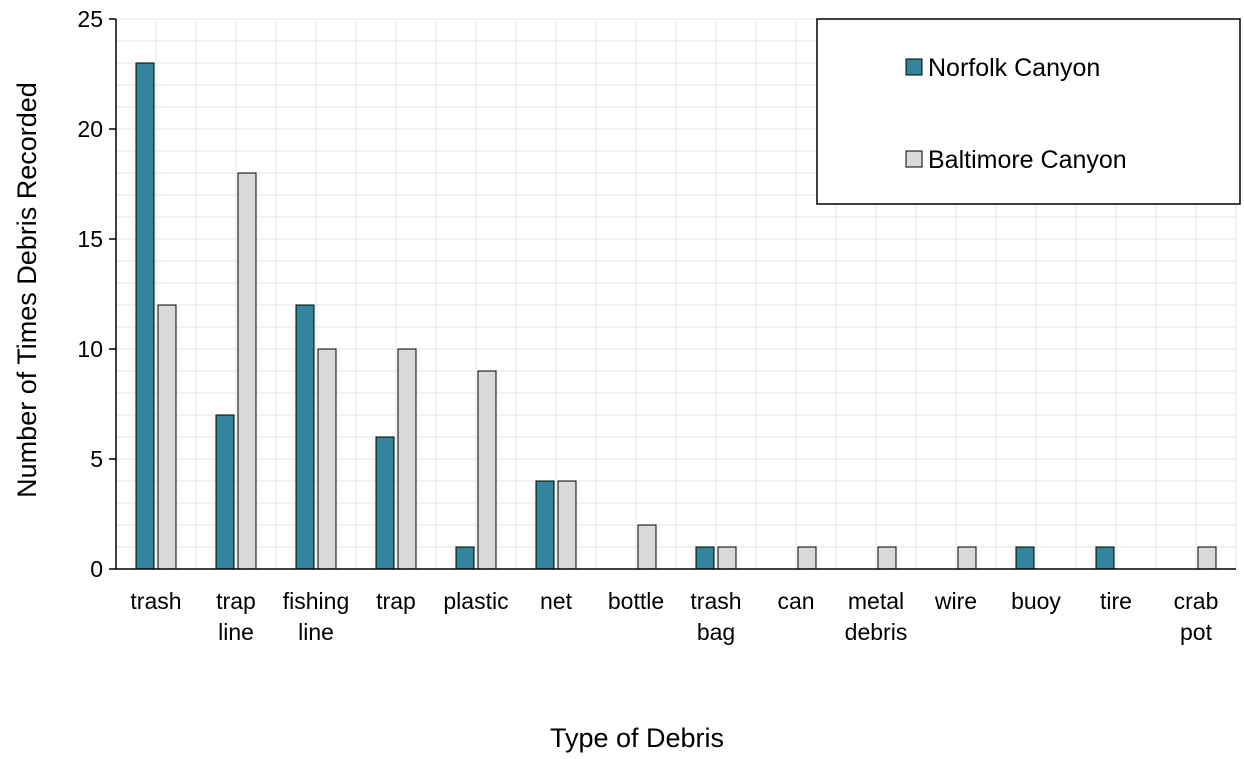 The image size is (1244, 759). Describe the element at coordinates (887, 558) in the screenshot. I see `bar-baltimore-canyon-metal-debris` at that location.